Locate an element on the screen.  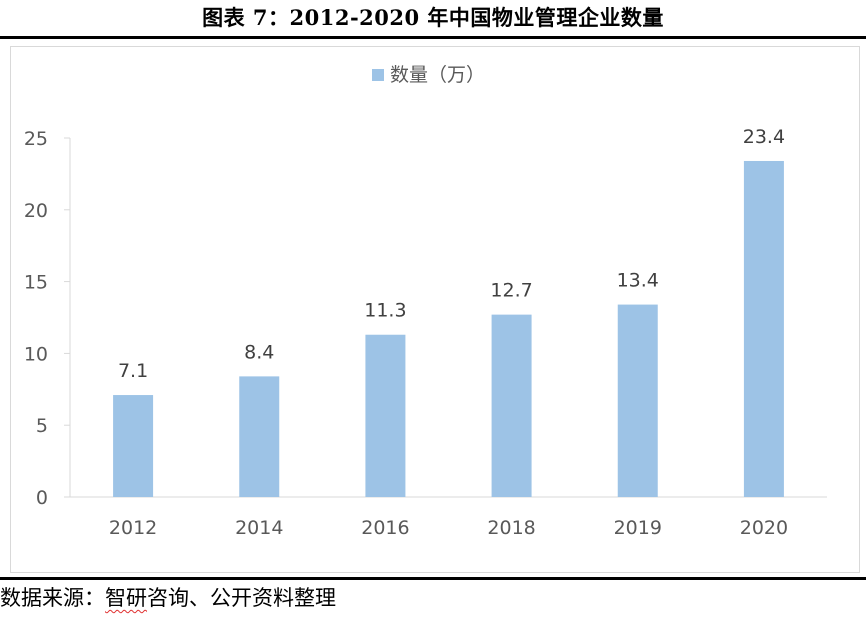
y-tick-label: 5 is located at coordinates (42, 426).